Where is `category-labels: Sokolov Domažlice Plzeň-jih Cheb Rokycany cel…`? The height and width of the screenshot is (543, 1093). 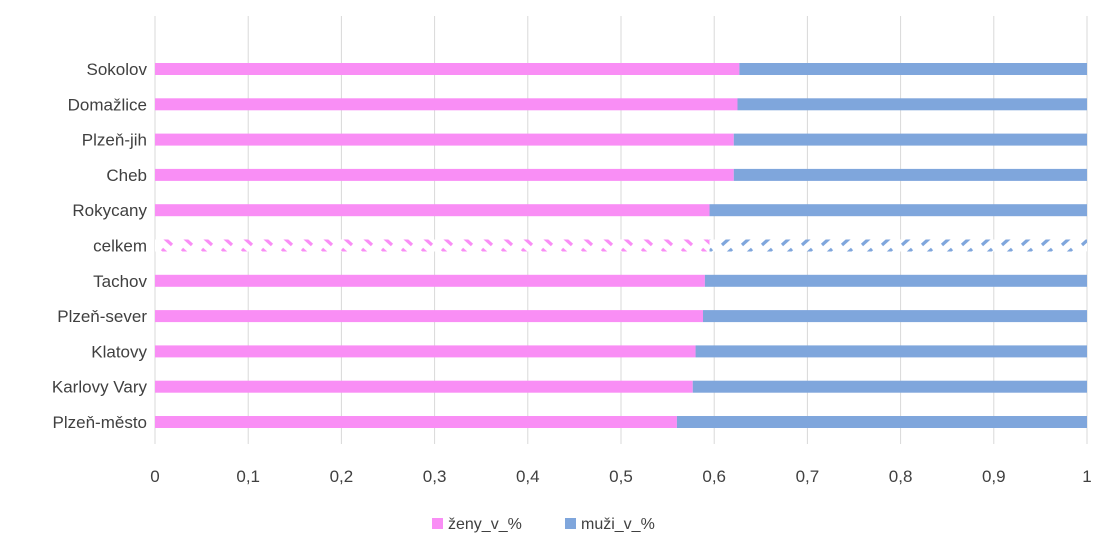 category-labels: Sokolov Domažlice Plzeň-jih Cheb Rokycany cel… is located at coordinates (100, 246).